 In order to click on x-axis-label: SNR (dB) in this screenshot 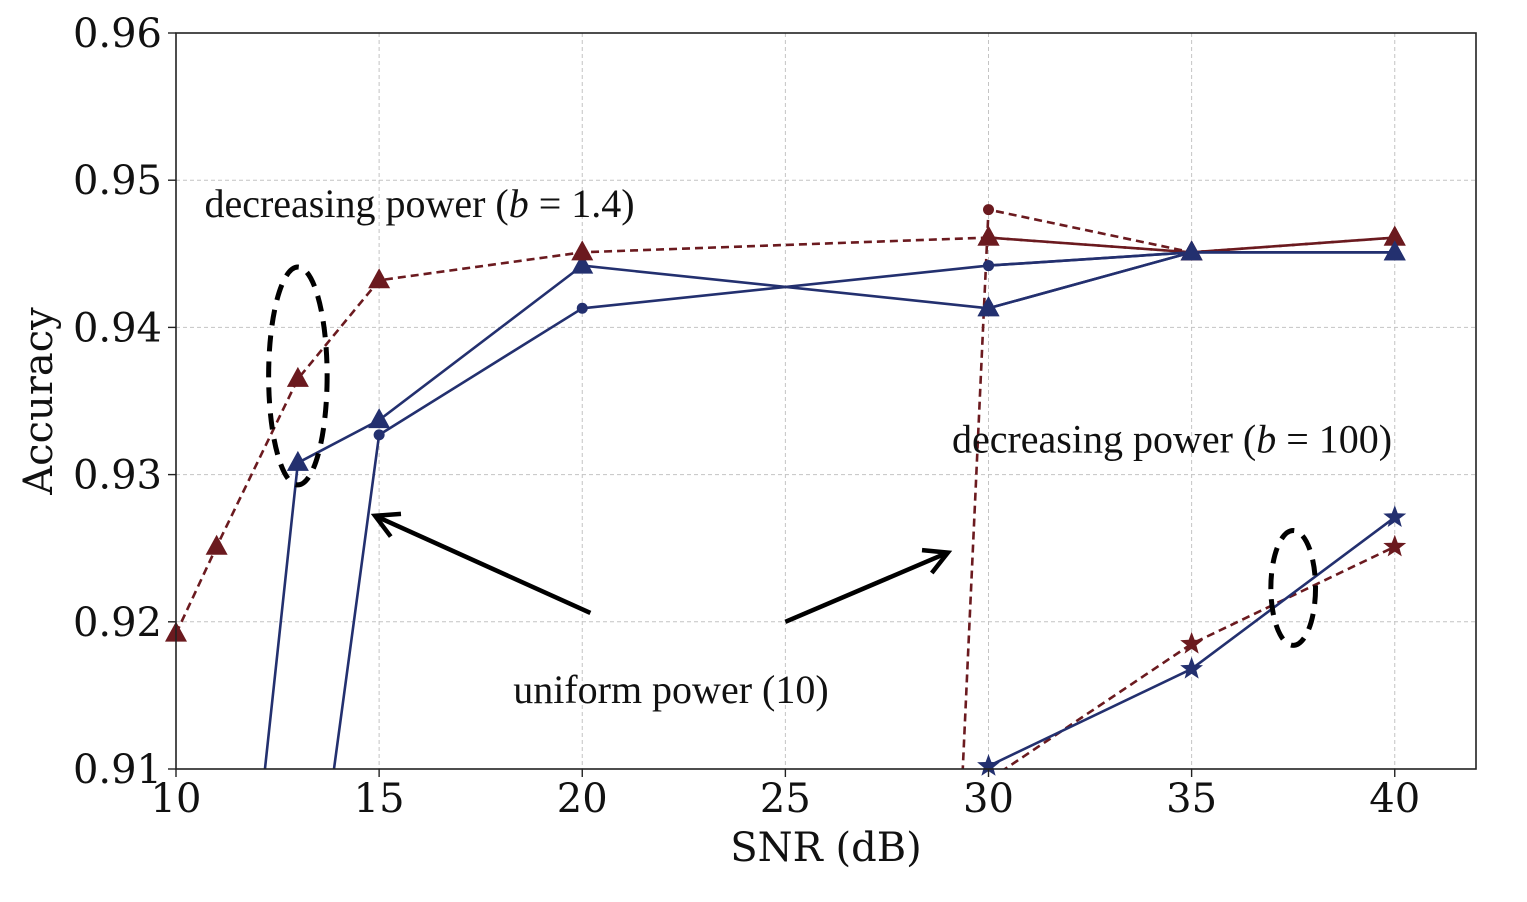, I will do `click(825, 848)`.